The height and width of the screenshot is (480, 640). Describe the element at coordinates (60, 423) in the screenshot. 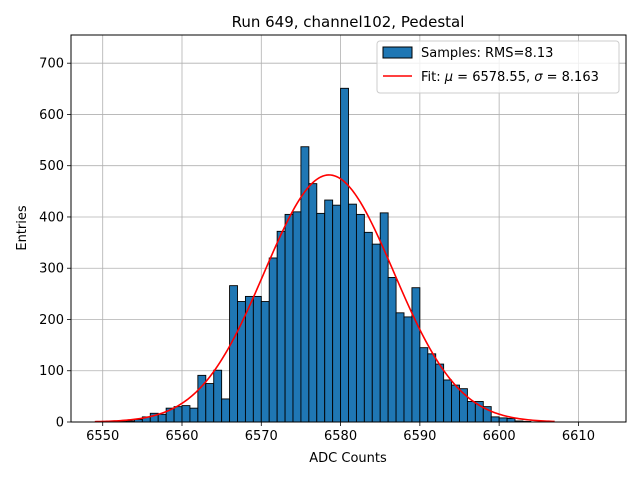

I see `y-tick-label: 0` at that location.